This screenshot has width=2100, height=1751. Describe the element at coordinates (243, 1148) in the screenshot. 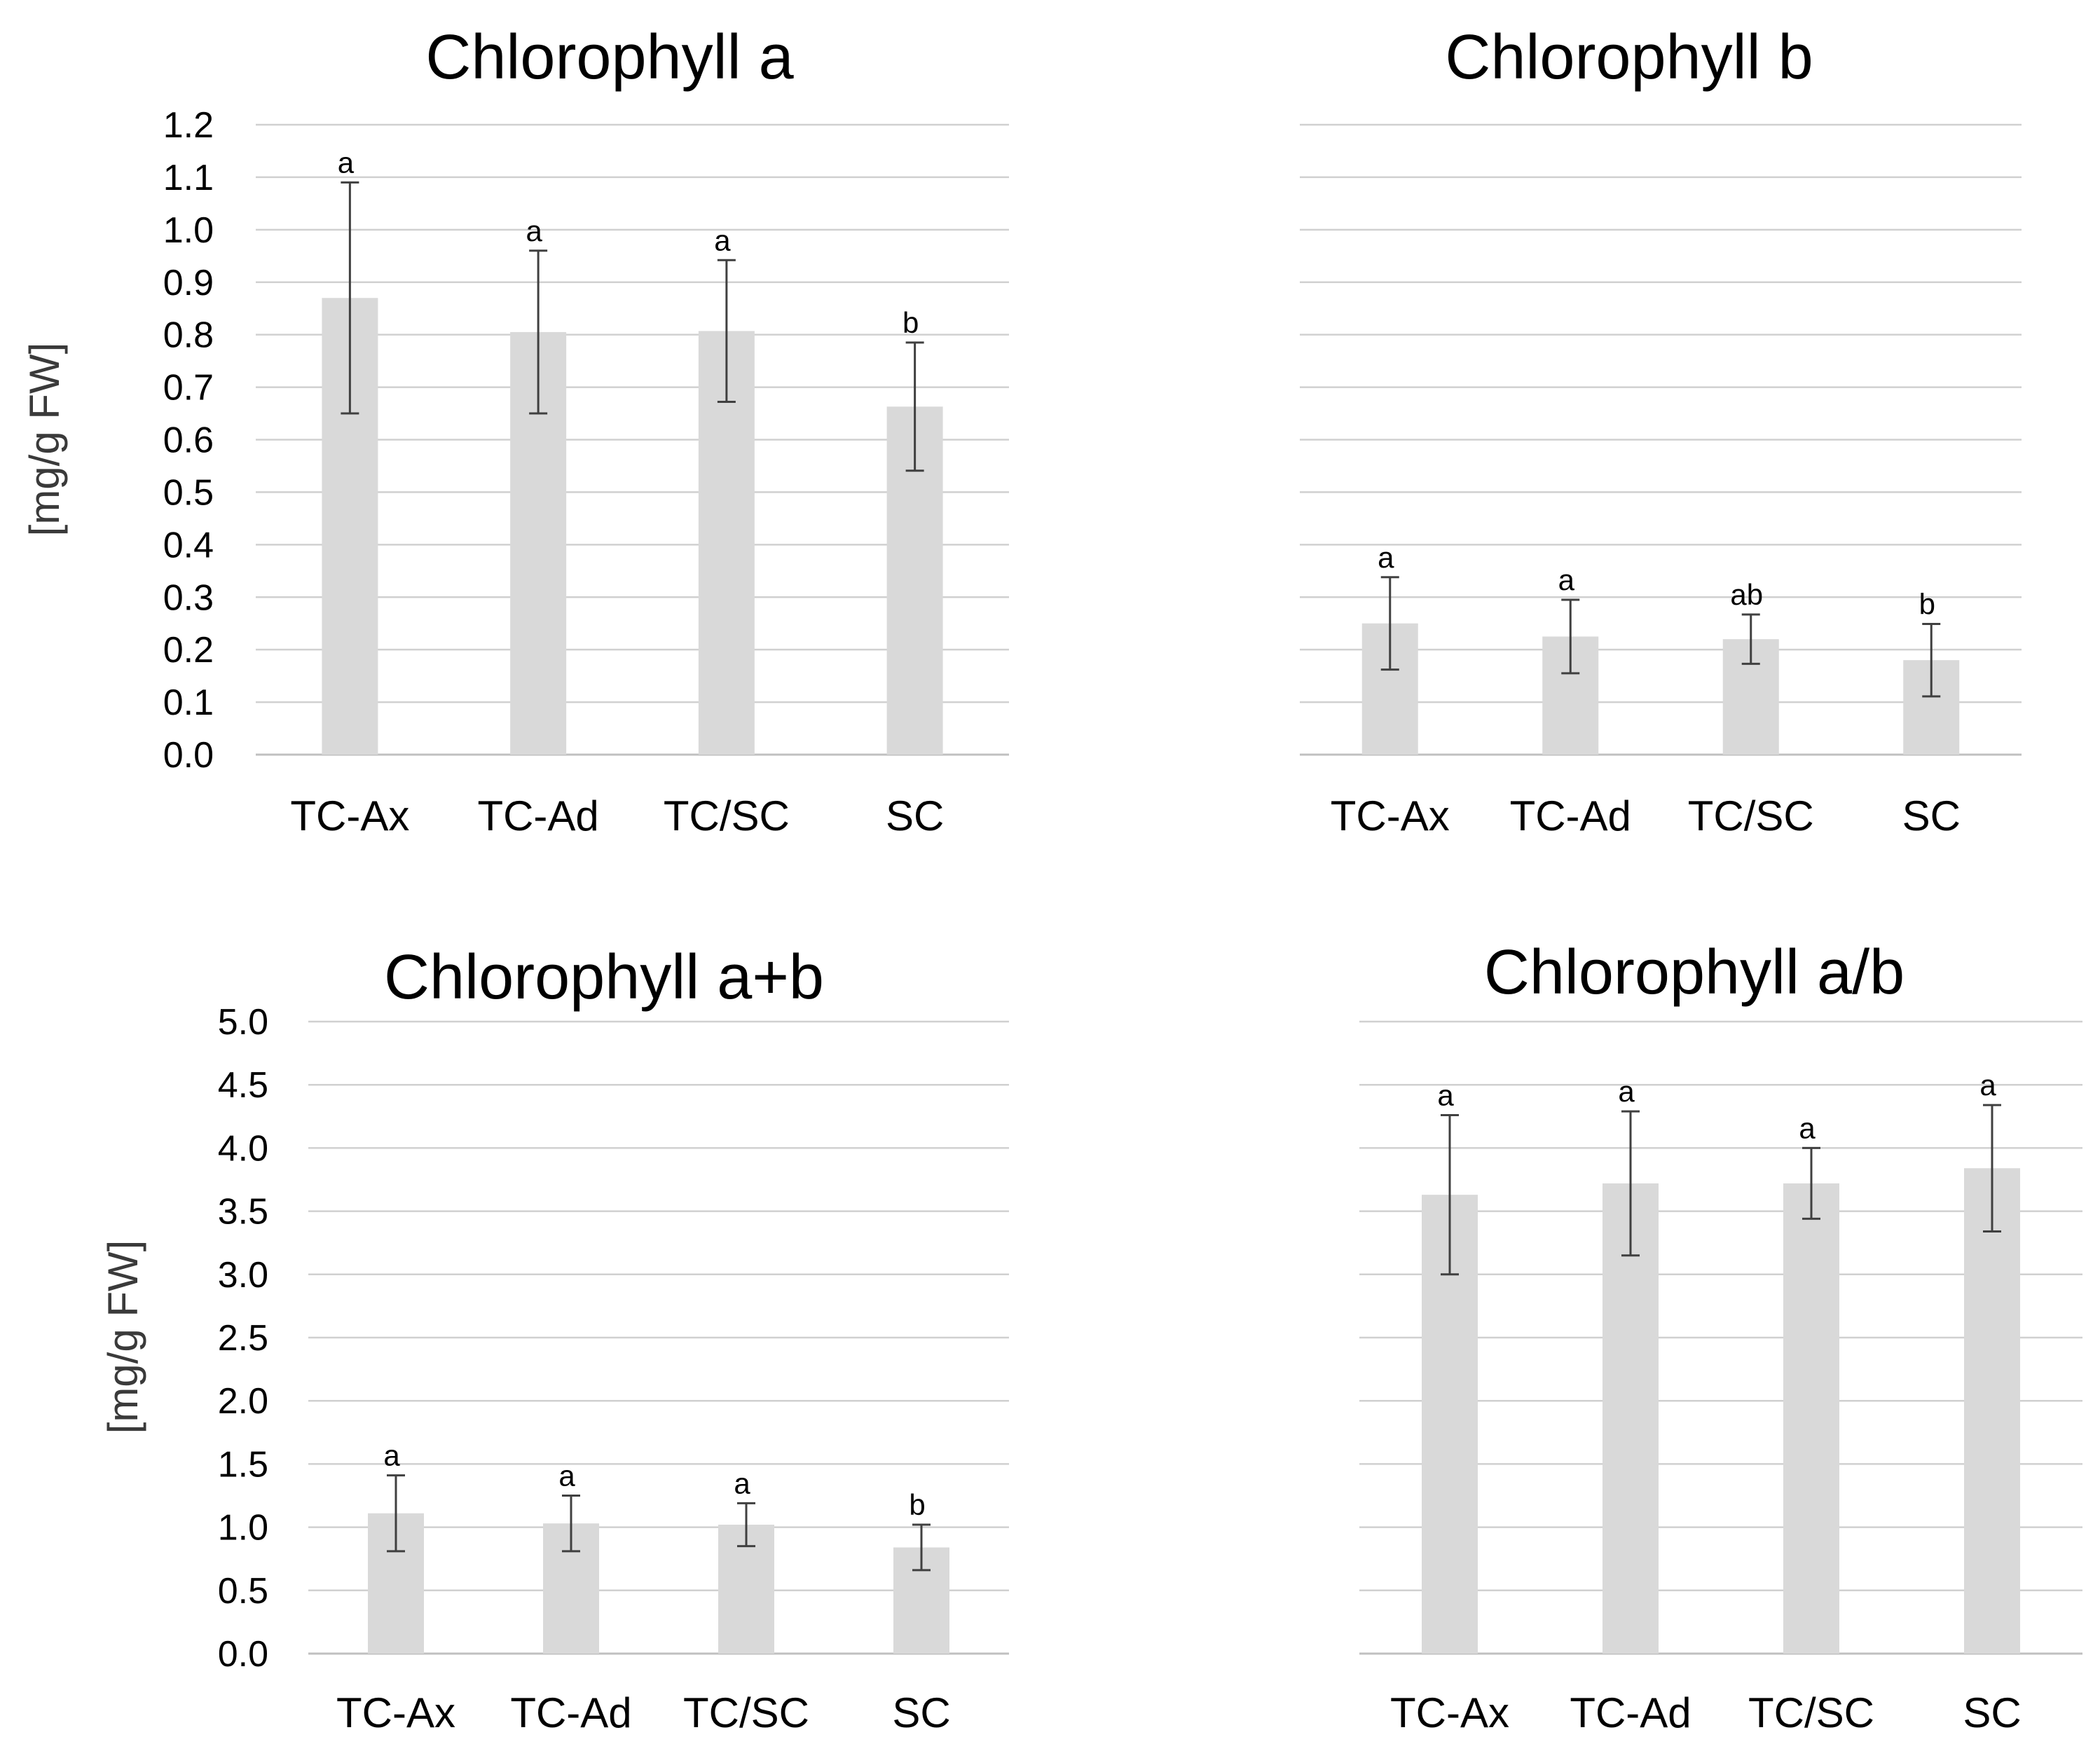

I see `y-tick-label: 4.0` at that location.